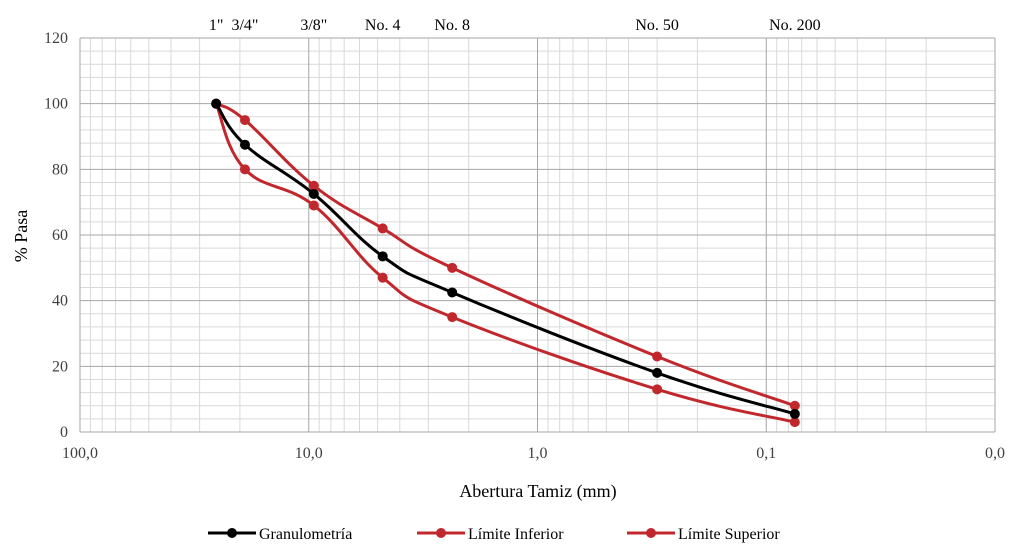  What do you see at coordinates (60, 366) in the screenshot?
I see `y-tick-label: 20` at bounding box center [60, 366].